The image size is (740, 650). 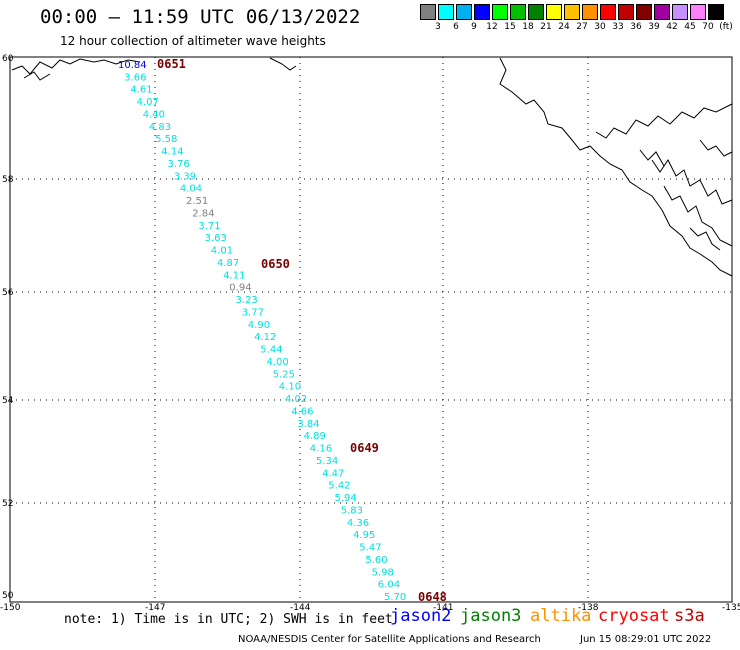 What do you see at coordinates (179, 164) in the screenshot?
I see `wave-height-label: 3.76` at bounding box center [179, 164].